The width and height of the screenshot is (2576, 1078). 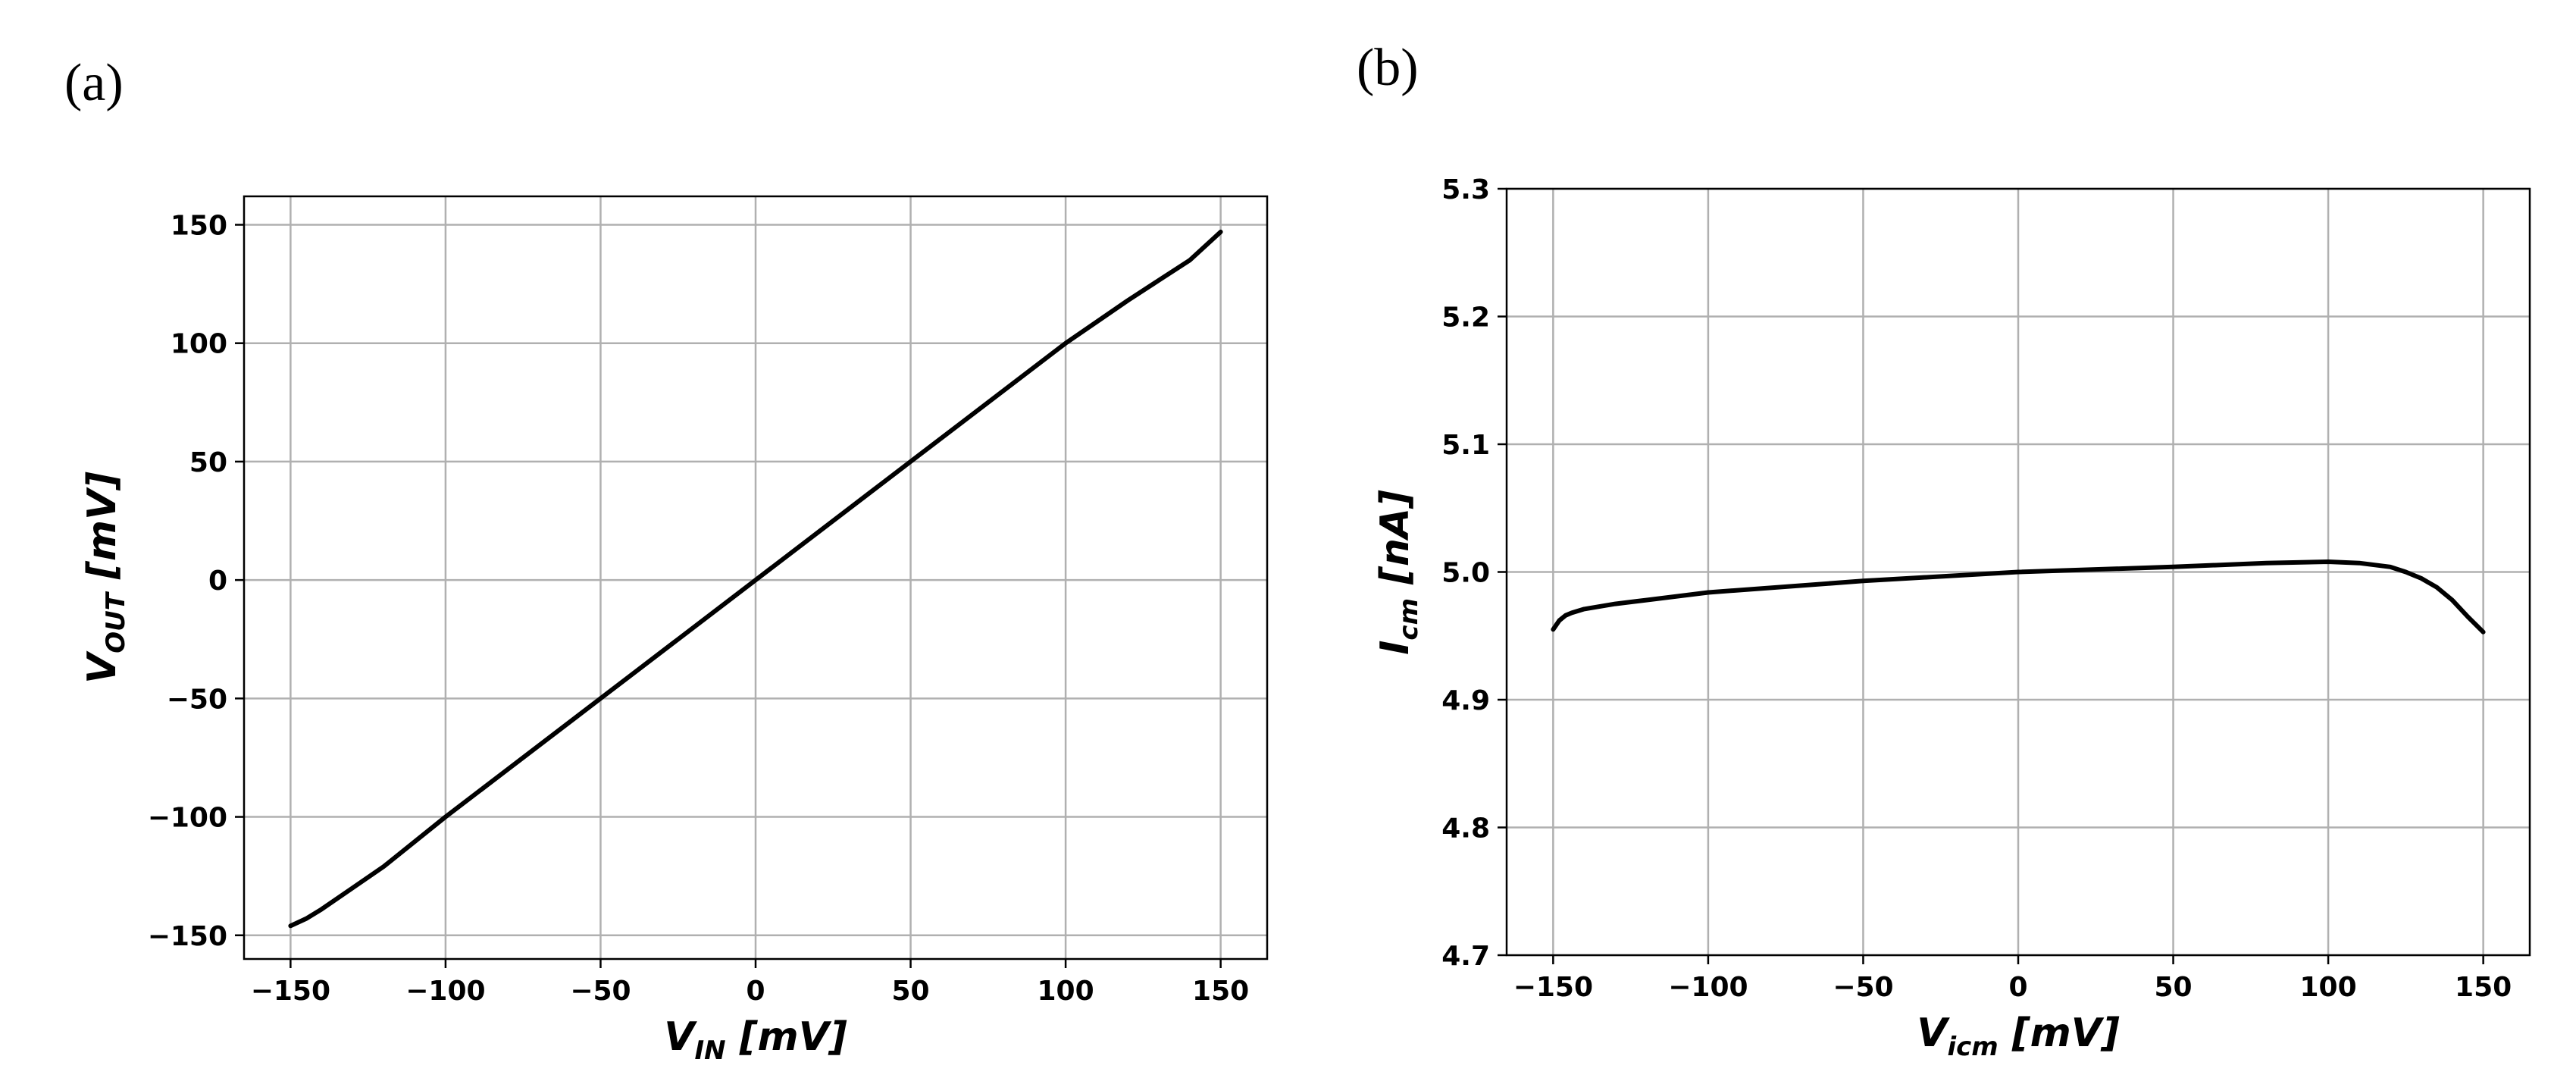 What do you see at coordinates (600, 991) in the screenshot?
I see `panel-a-x-tick-label: −50` at bounding box center [600, 991].